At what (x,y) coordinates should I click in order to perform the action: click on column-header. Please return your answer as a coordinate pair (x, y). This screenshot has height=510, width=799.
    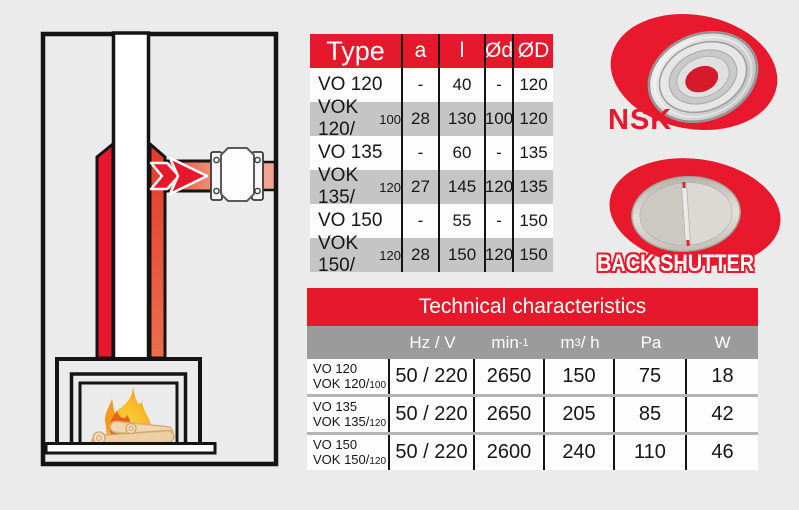
    Looking at the image, I should click on (348, 342).